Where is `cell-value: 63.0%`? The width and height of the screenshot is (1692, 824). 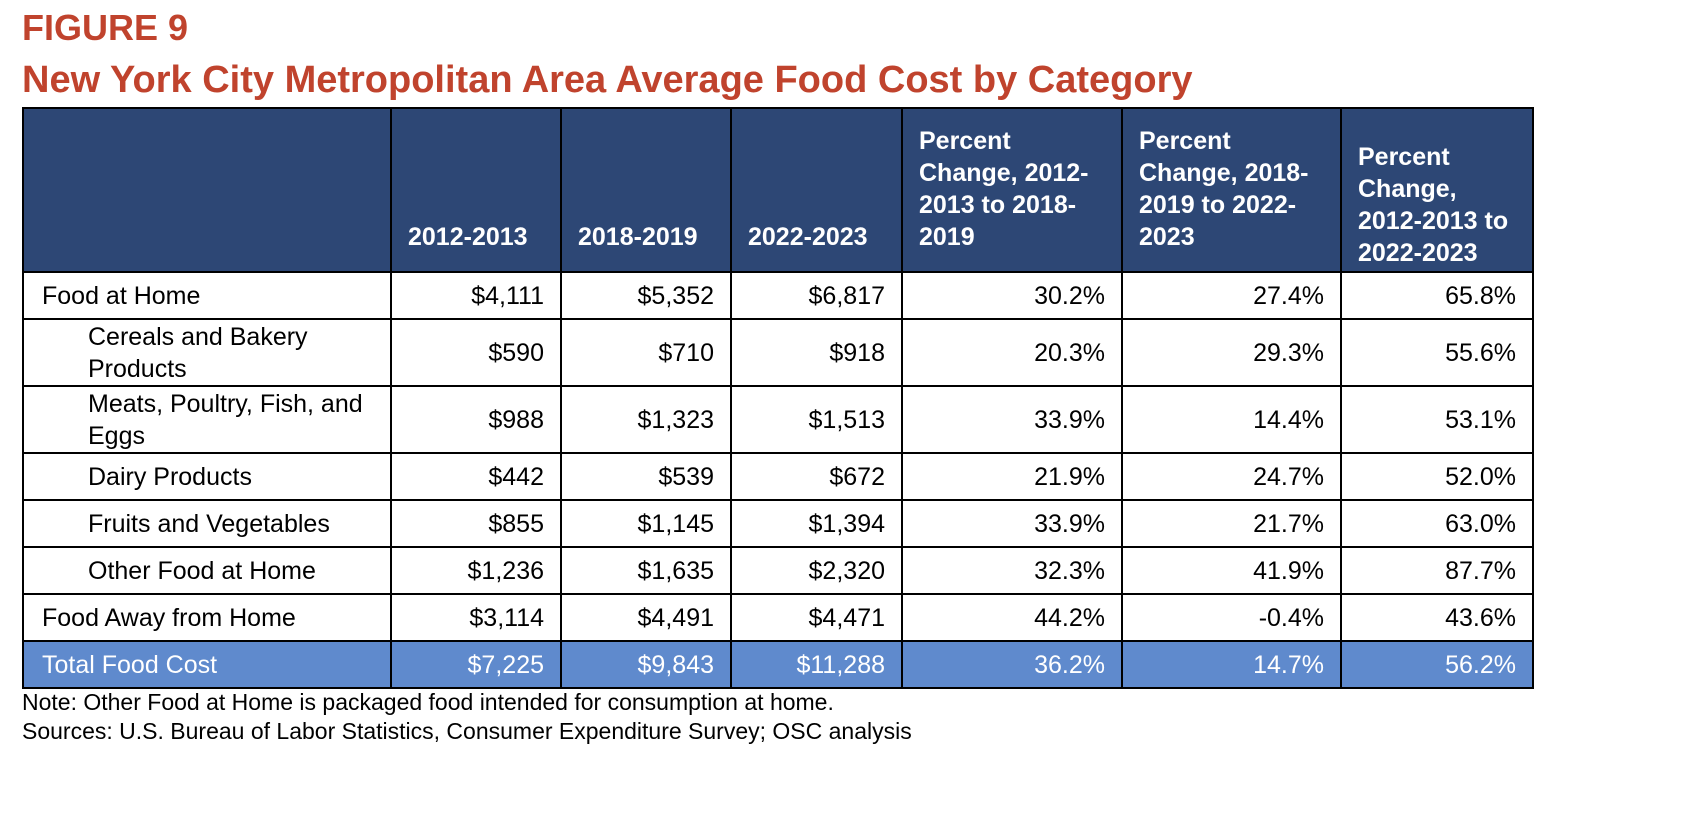 cell-value: 63.0% is located at coordinates (1437, 523).